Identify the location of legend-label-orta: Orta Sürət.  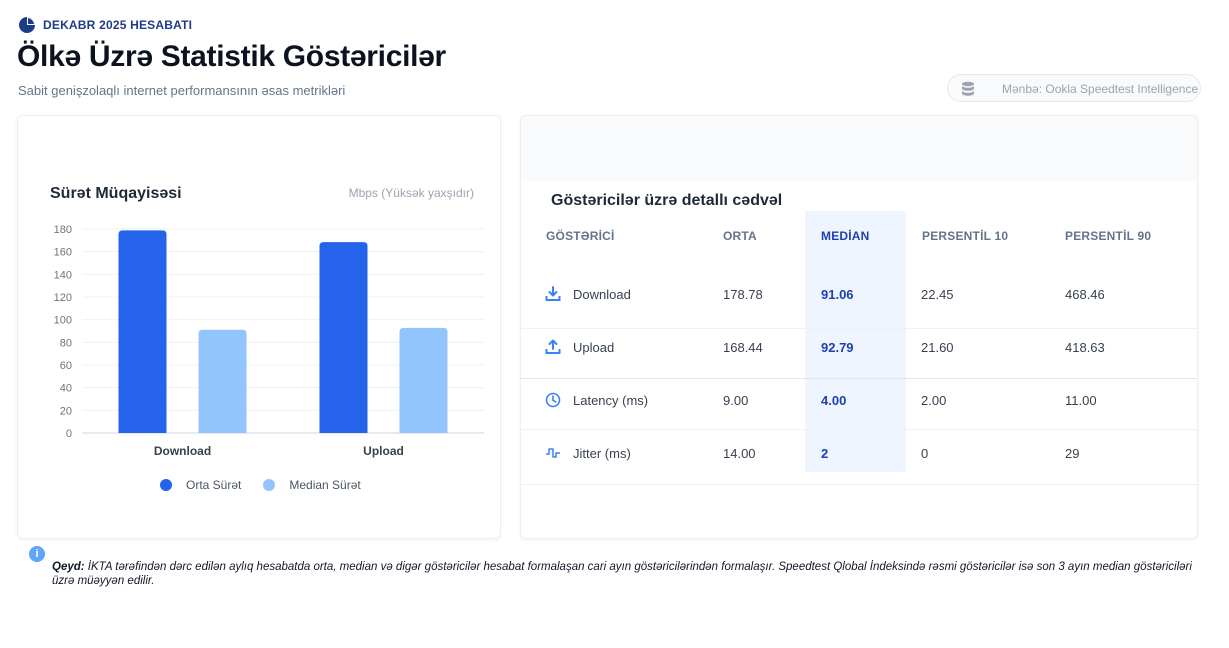
(214, 485).